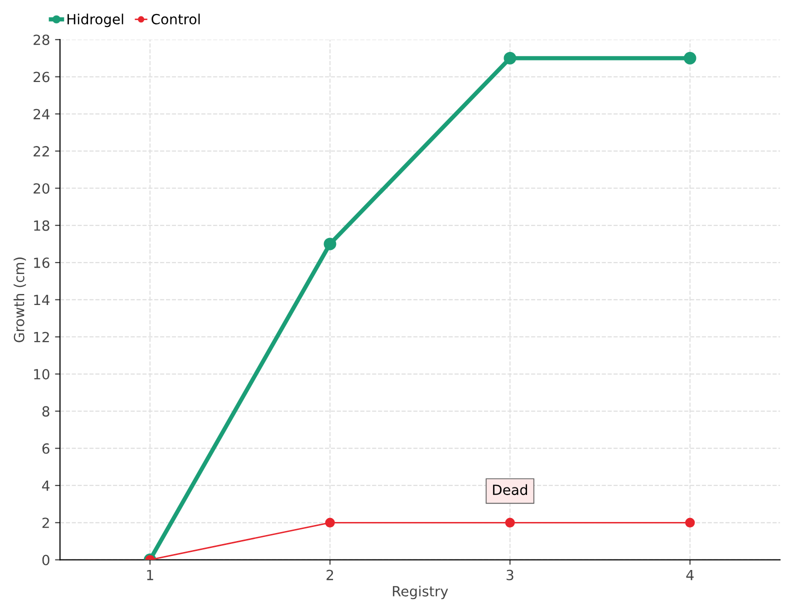 Image resolution: width=800 pixels, height=600 pixels. What do you see at coordinates (20, 300) in the screenshot?
I see `y-axis-title: Growth (cm)` at bounding box center [20, 300].